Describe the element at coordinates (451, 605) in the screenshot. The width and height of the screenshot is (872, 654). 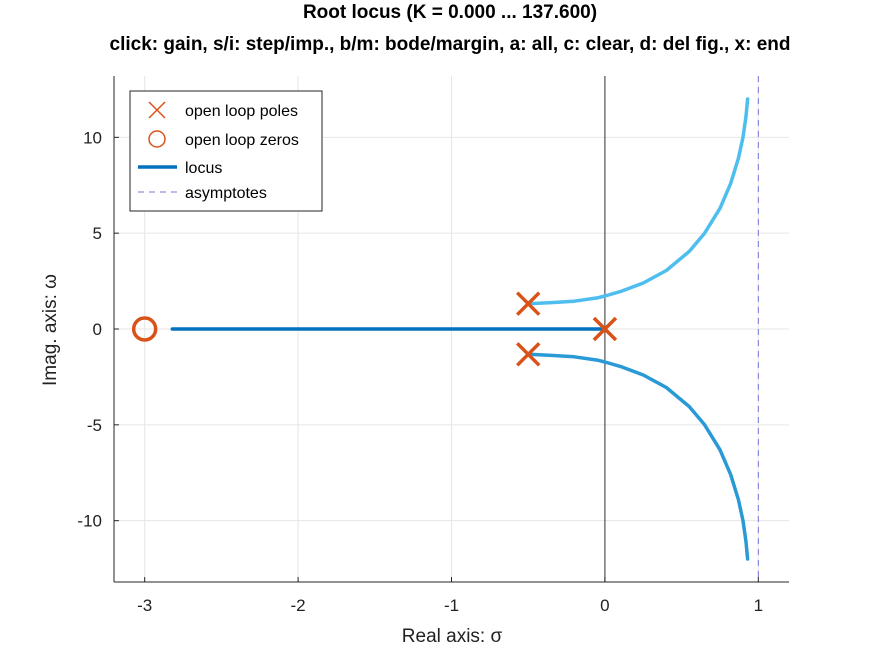
I see `x-tick-label: -1` at that location.